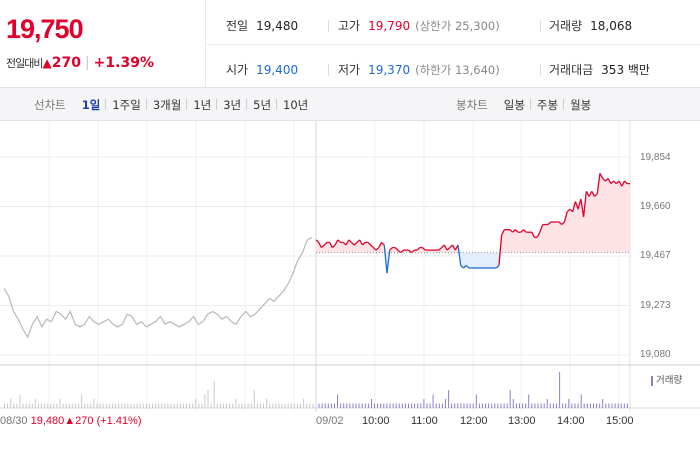 The width and height of the screenshot is (700, 450). I want to click on x-tick: 11:00, so click(424, 421).